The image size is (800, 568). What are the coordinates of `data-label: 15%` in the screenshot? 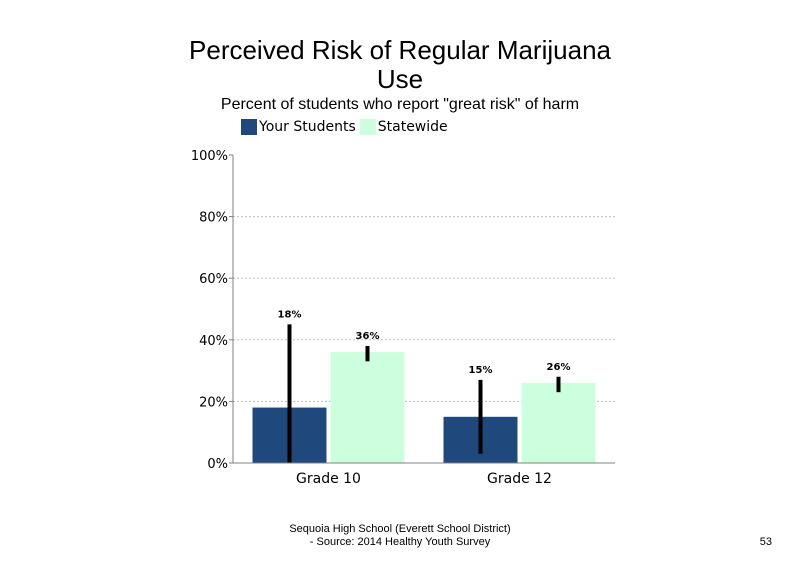 It's located at (481, 370).